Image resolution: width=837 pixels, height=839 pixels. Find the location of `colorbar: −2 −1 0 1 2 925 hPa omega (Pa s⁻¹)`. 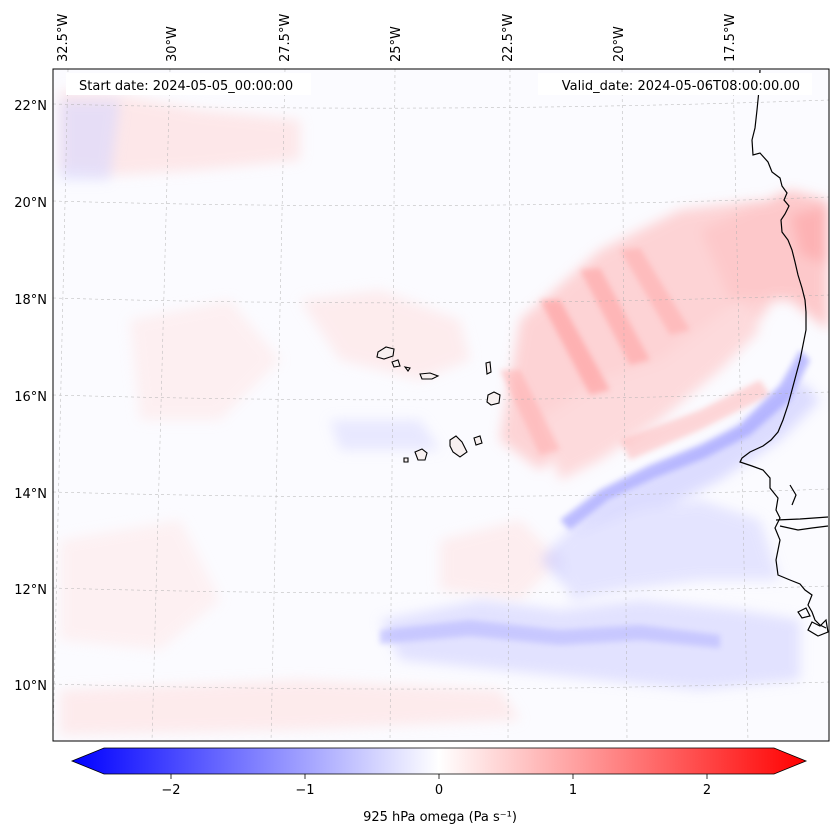

colorbar: −2 −1 0 1 2 925 hPa omega (Pa s⁻¹) is located at coordinates (439, 786).